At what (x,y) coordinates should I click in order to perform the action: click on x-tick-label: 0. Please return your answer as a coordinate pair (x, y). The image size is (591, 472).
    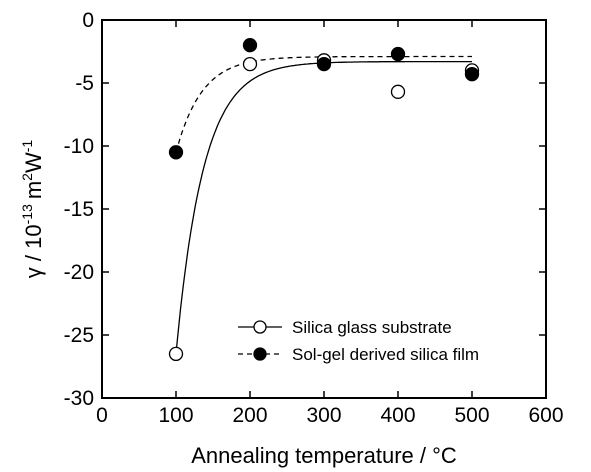
    Looking at the image, I should click on (102, 415).